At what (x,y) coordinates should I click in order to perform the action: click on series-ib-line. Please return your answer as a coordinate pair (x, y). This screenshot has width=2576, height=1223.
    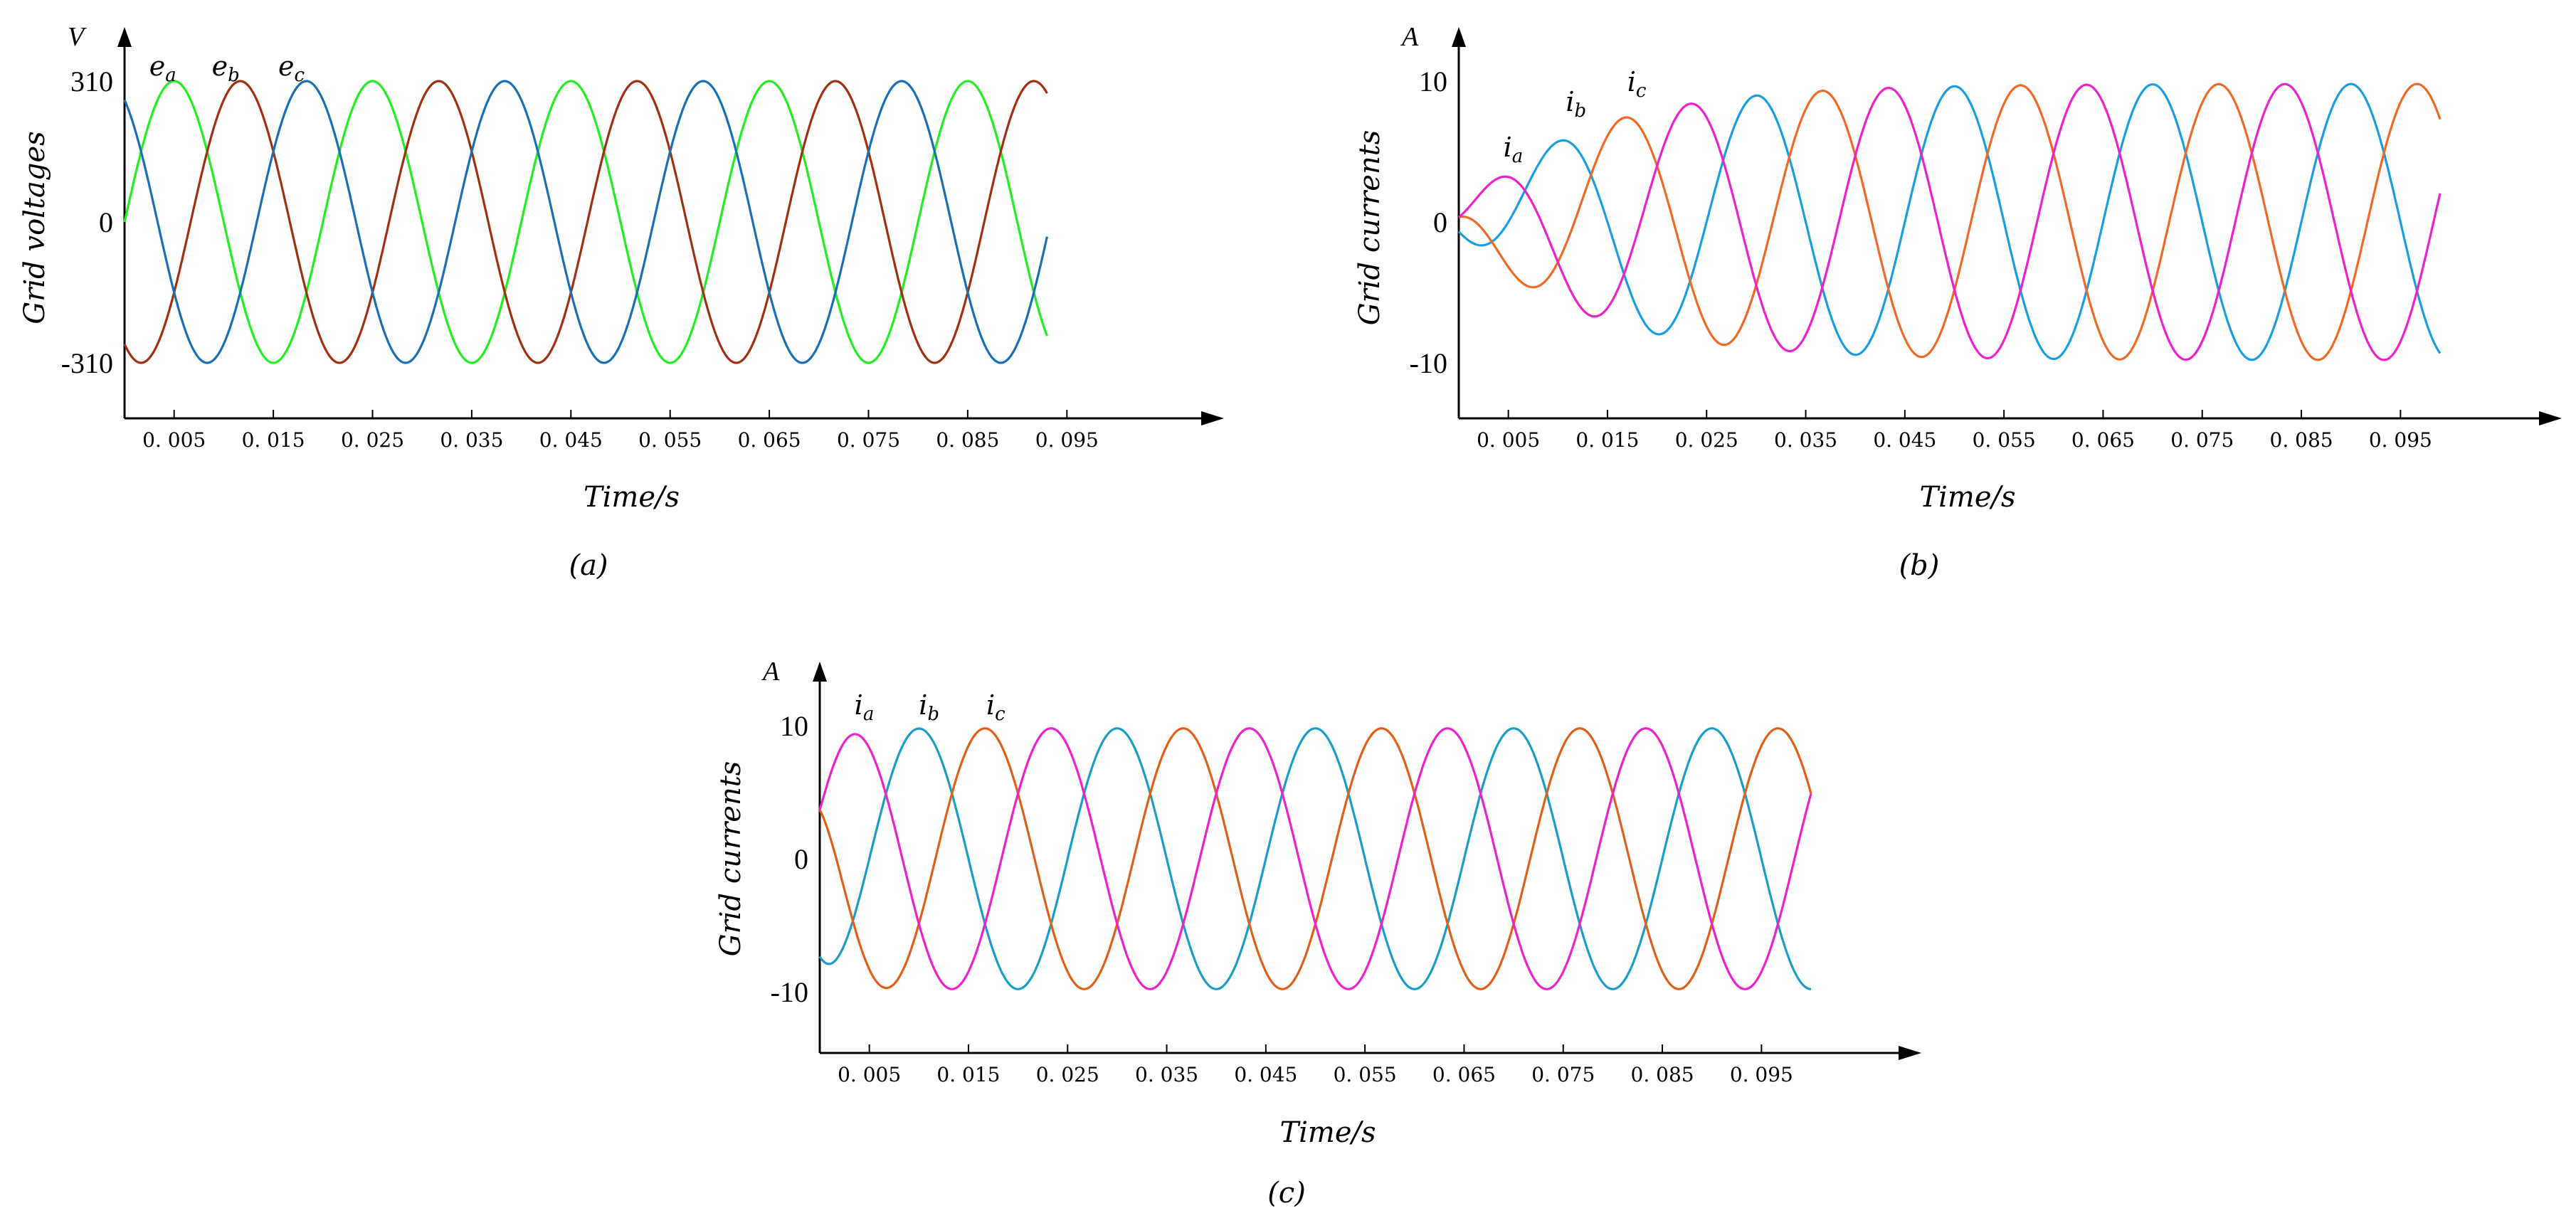
    Looking at the image, I should click on (1950, 222).